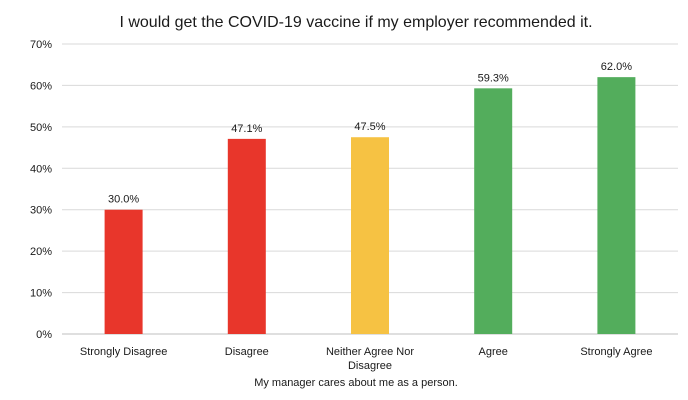 The image size is (688, 400). What do you see at coordinates (493, 352) in the screenshot?
I see `category-label: Agree` at bounding box center [493, 352].